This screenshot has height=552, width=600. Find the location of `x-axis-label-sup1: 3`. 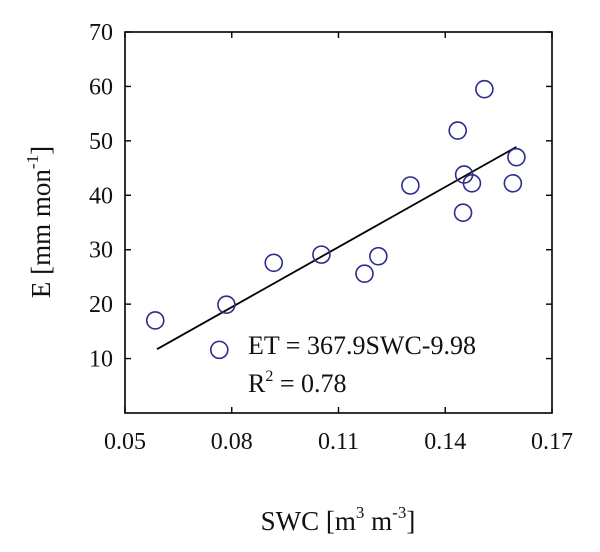

x-axis-label-sup1: 3 is located at coordinates (360, 512).